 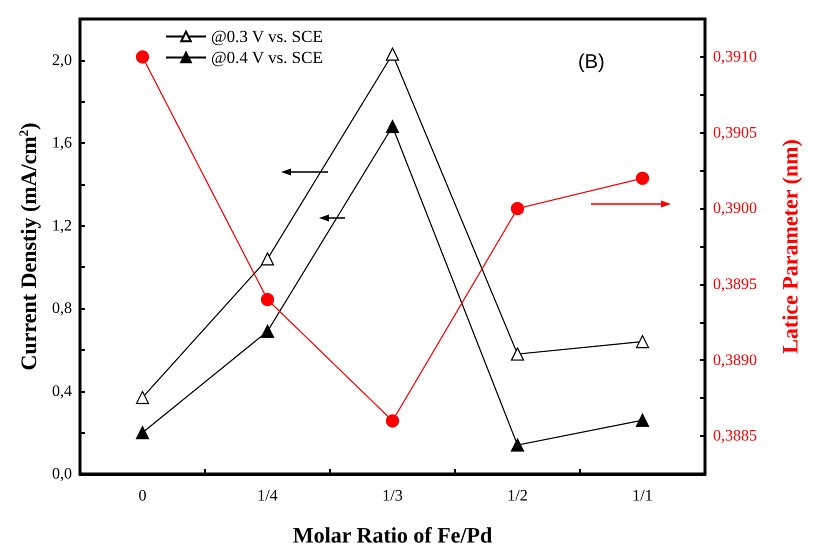 I want to click on y2-tick-label: 0,3890, so click(x=735, y=360).